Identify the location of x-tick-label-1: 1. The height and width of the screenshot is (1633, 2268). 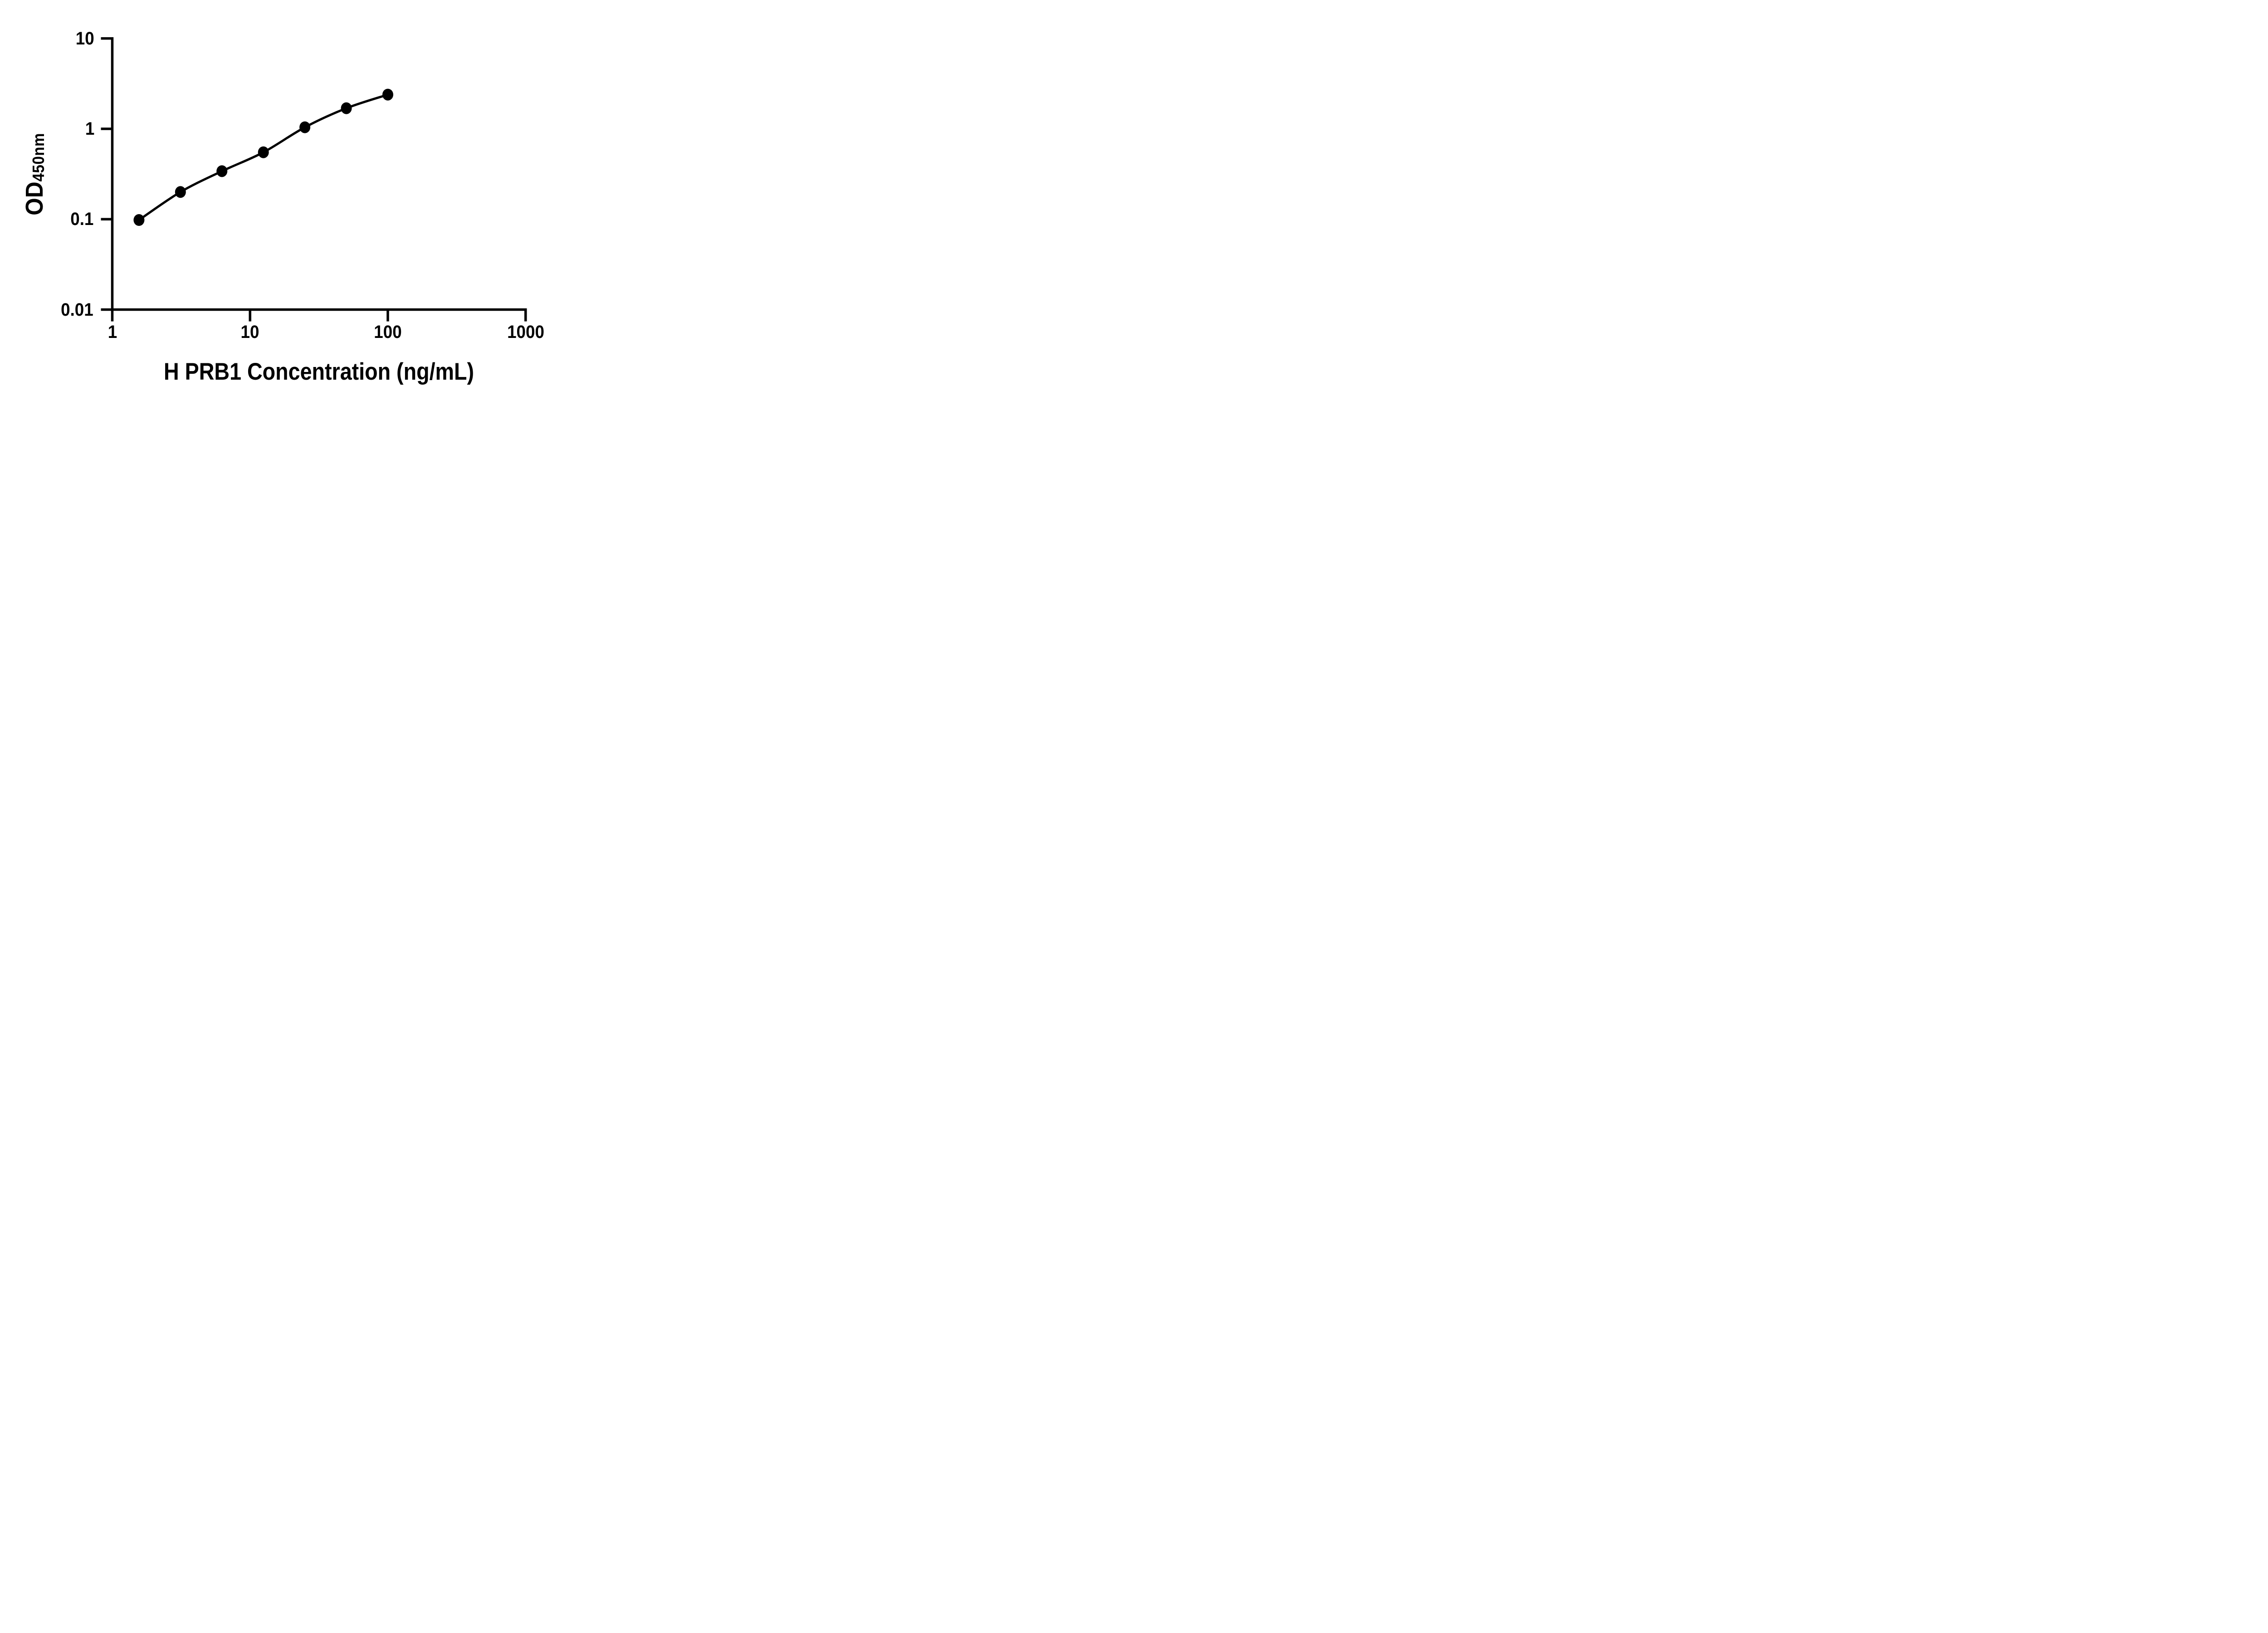
(113, 332).